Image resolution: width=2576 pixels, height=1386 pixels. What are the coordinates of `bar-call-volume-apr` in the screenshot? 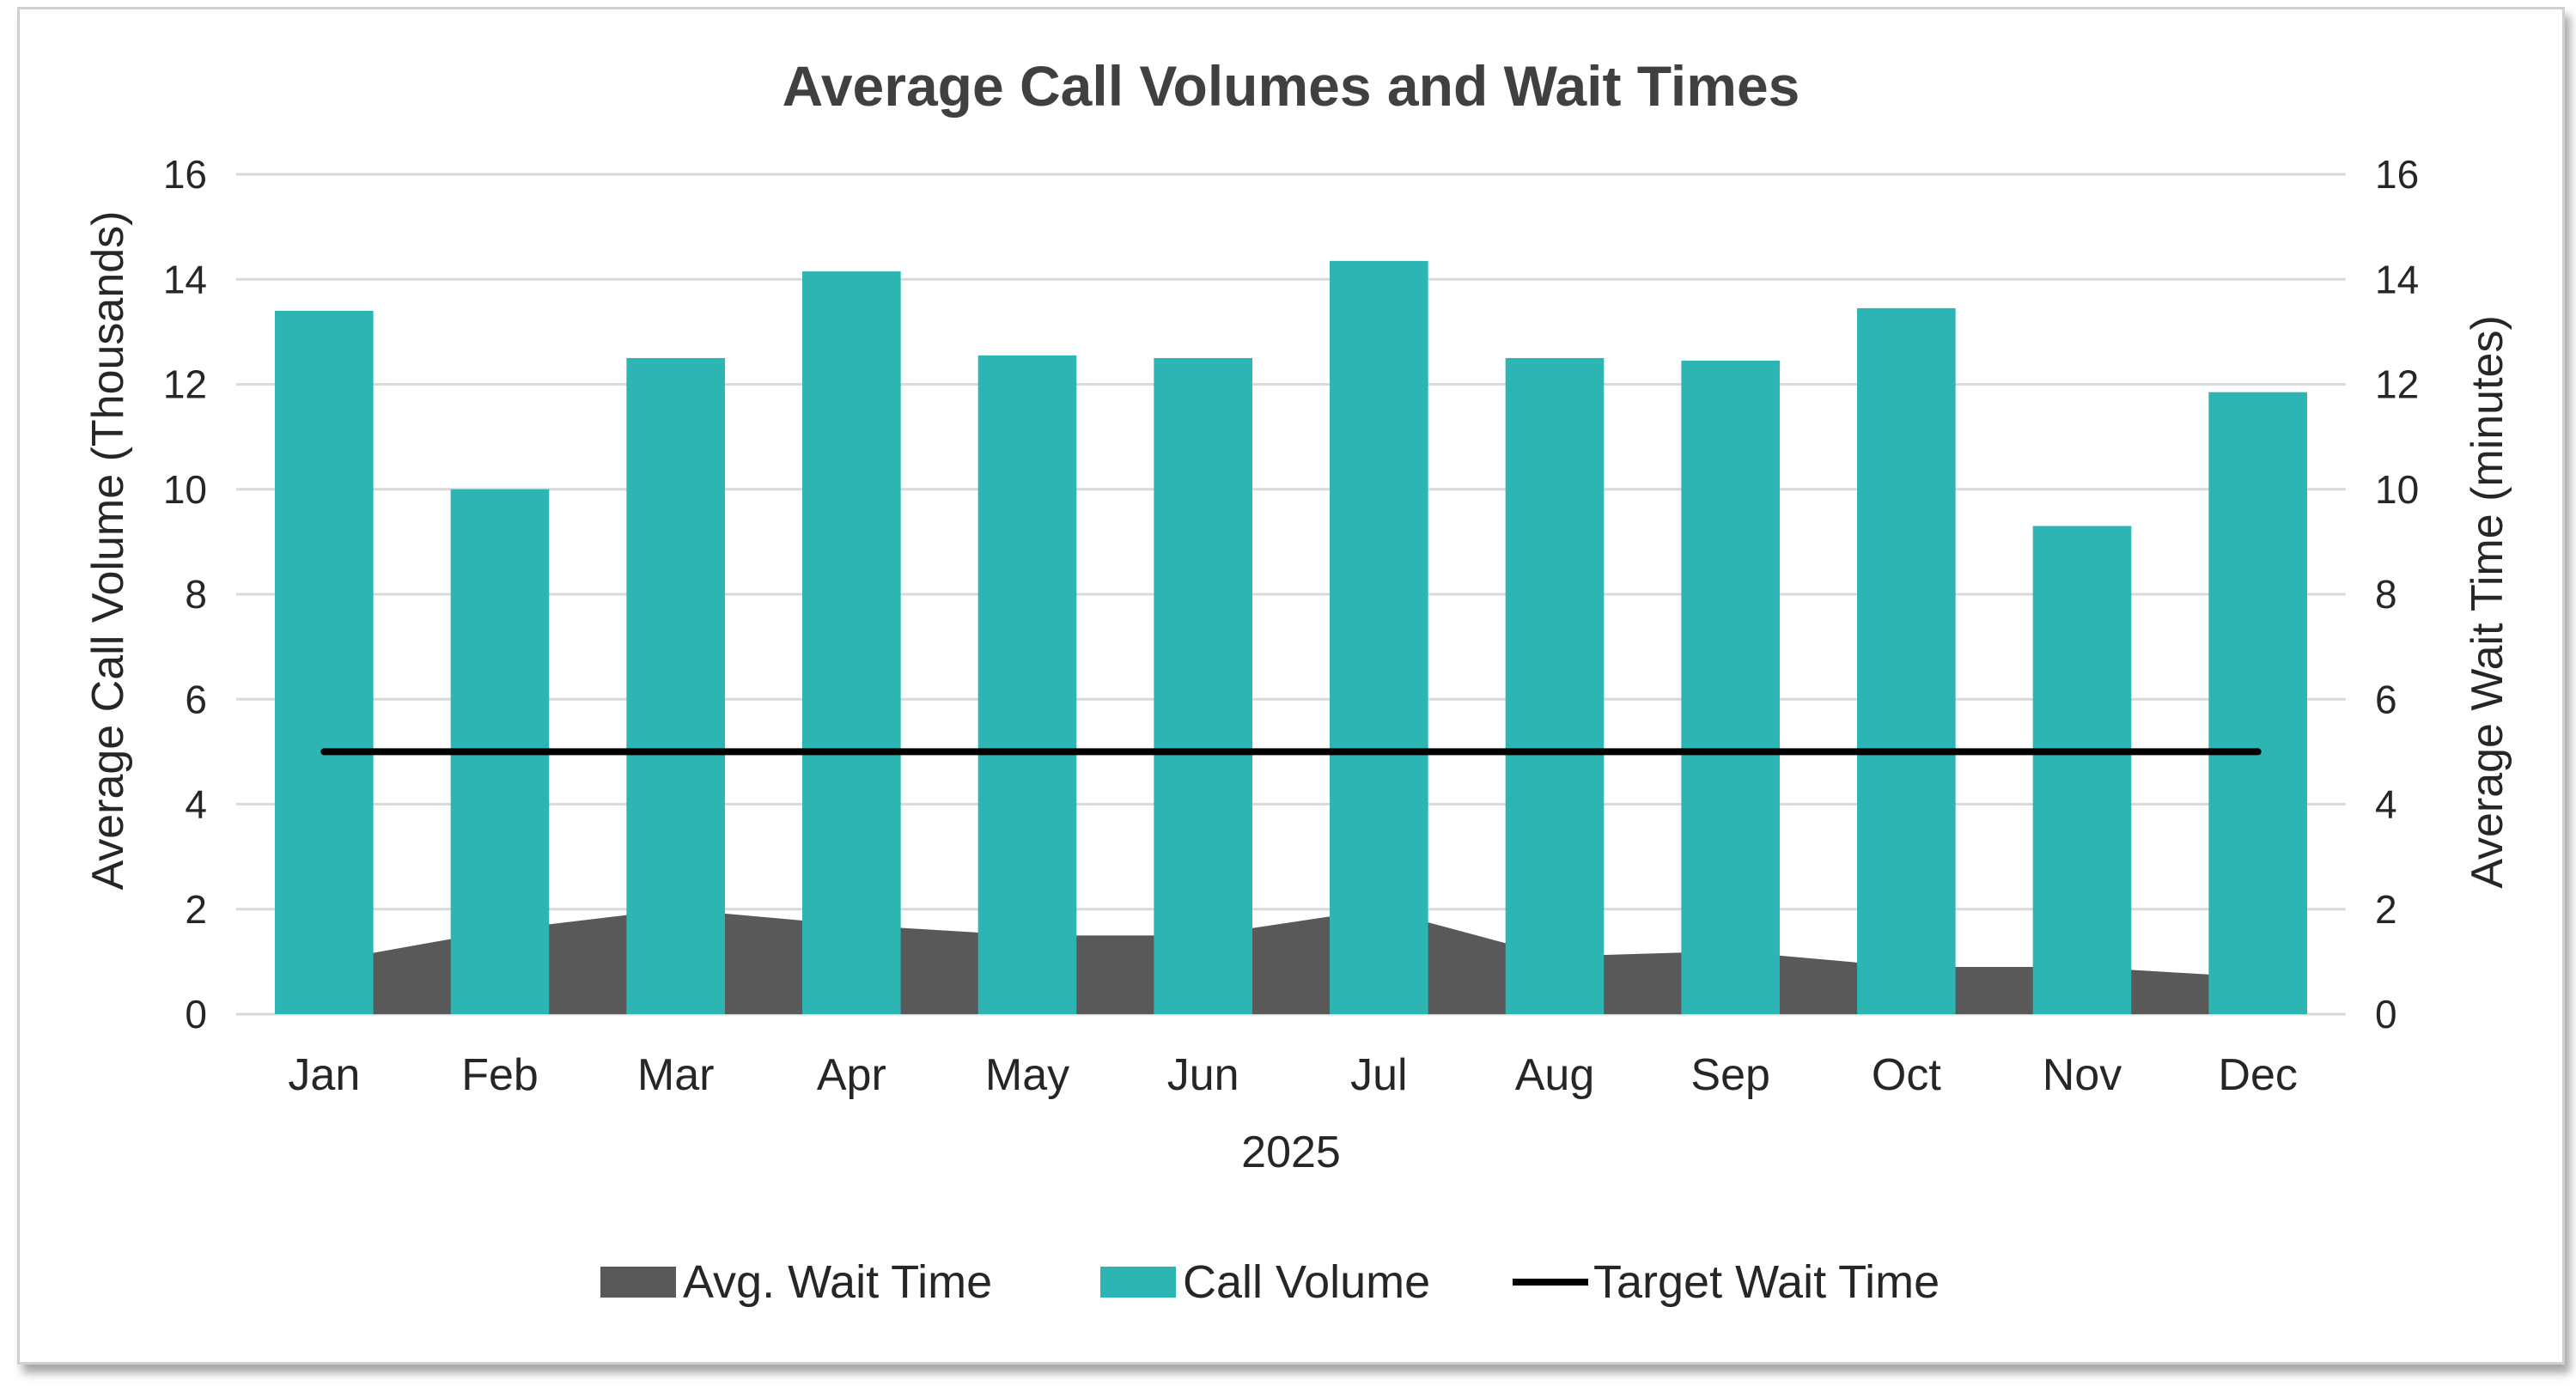 It's located at (851, 642).